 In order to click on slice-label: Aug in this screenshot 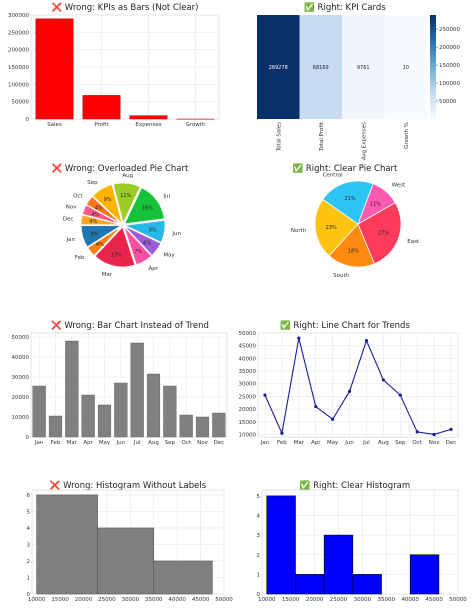, I will do `click(127, 176)`.